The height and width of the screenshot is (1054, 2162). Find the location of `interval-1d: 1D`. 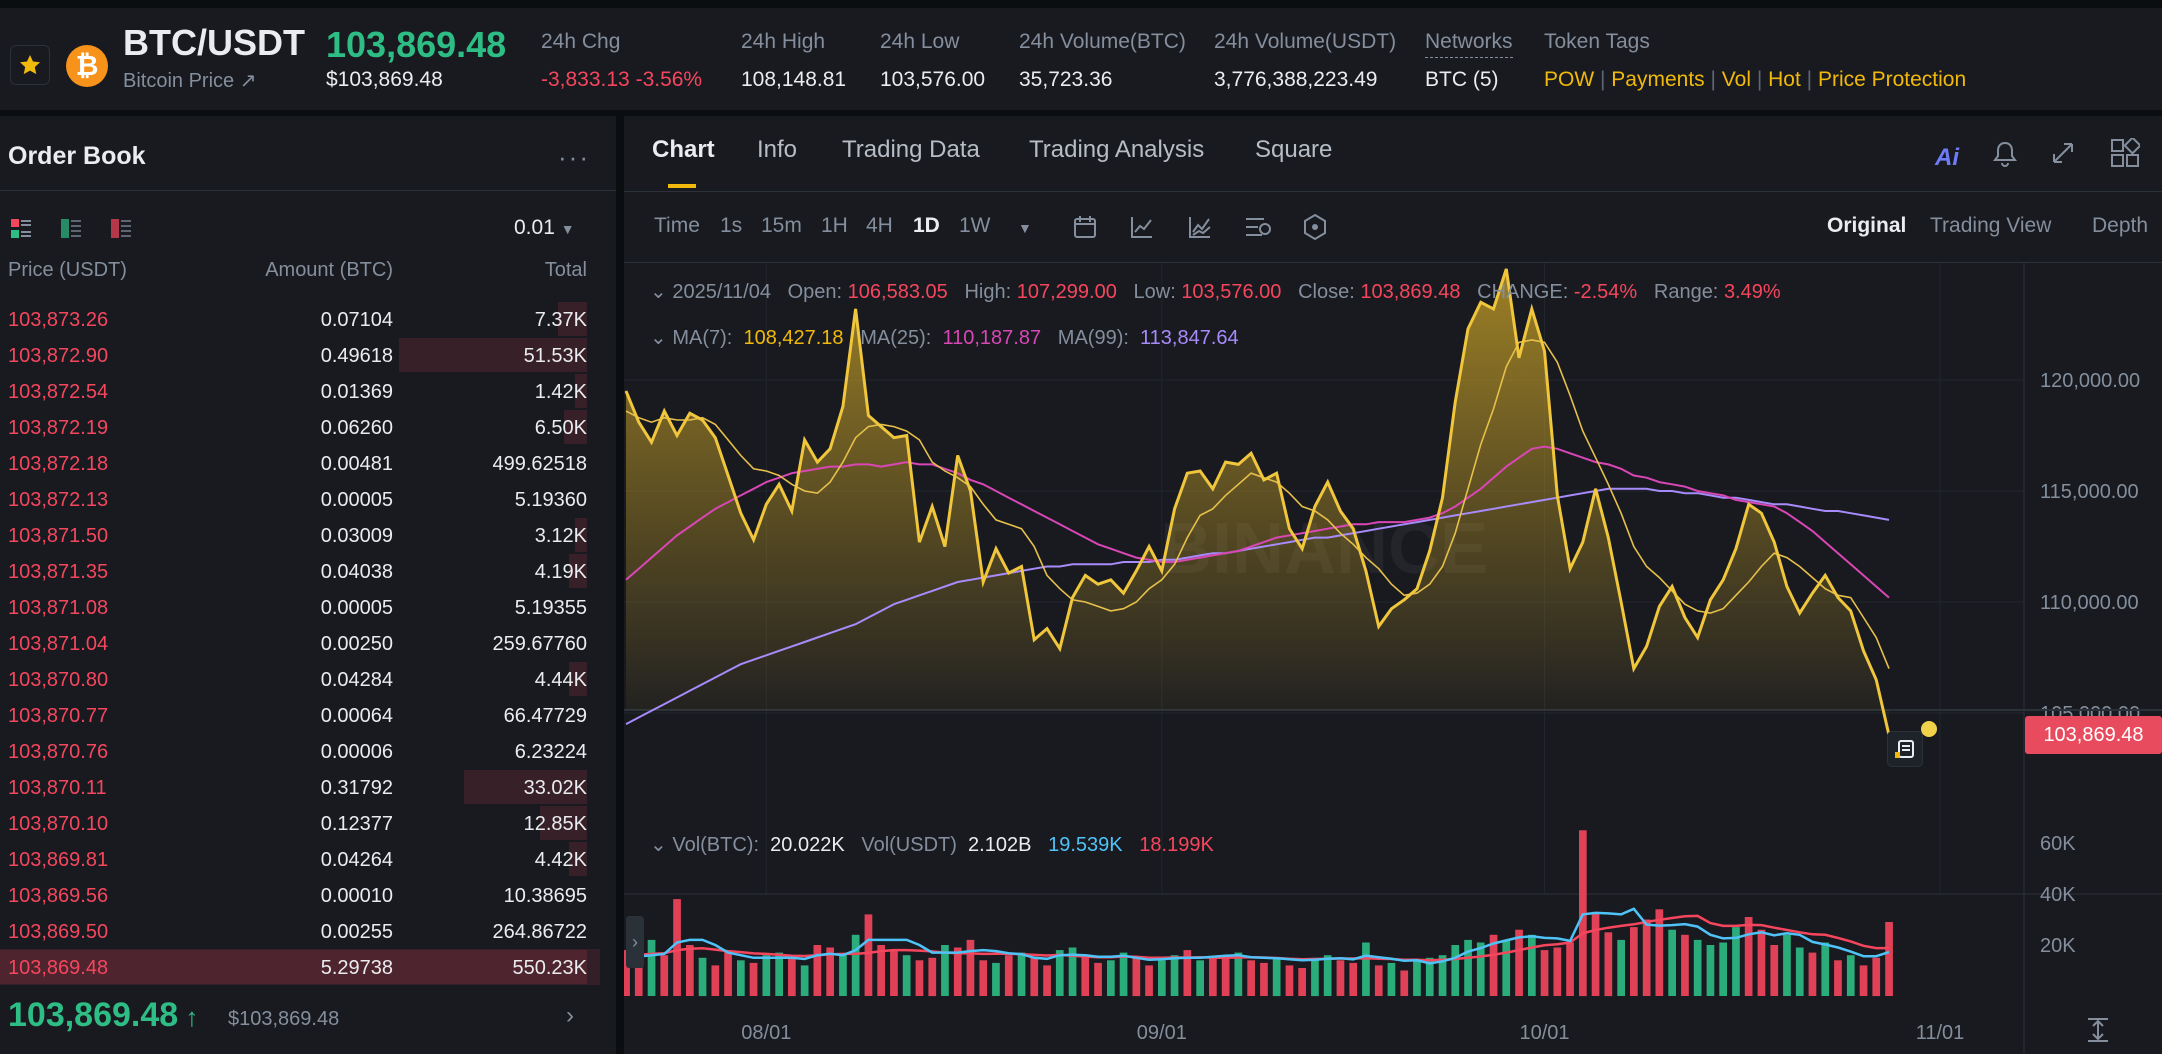

interval-1d: 1D is located at coordinates (926, 225).